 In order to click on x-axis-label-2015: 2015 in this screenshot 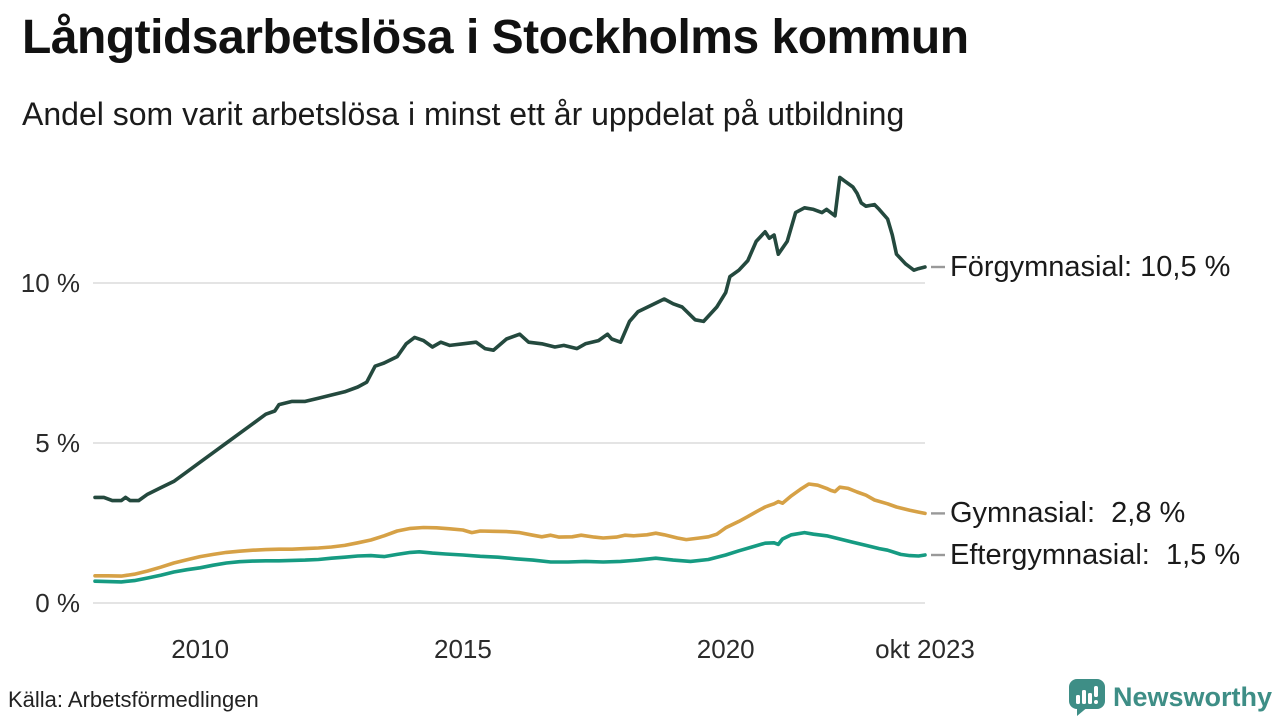, I will do `click(462, 649)`.